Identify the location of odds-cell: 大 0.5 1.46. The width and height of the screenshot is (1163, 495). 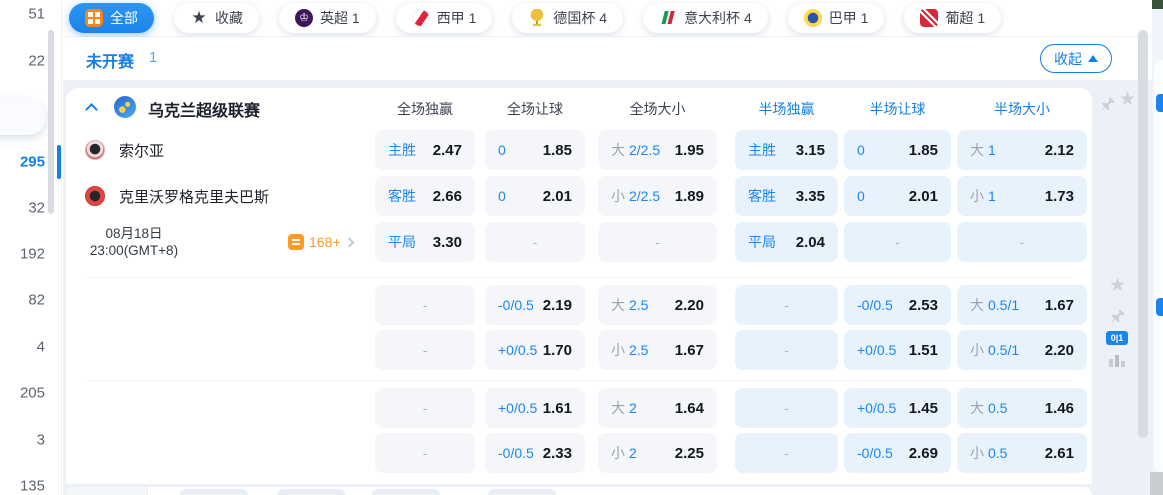
(1022, 408).